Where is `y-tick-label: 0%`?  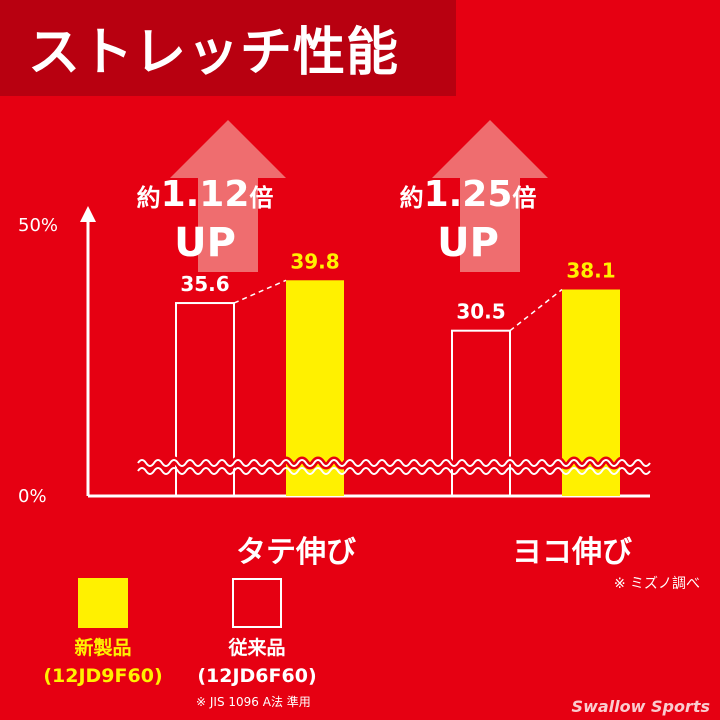
y-tick-label: 0% is located at coordinates (32, 496).